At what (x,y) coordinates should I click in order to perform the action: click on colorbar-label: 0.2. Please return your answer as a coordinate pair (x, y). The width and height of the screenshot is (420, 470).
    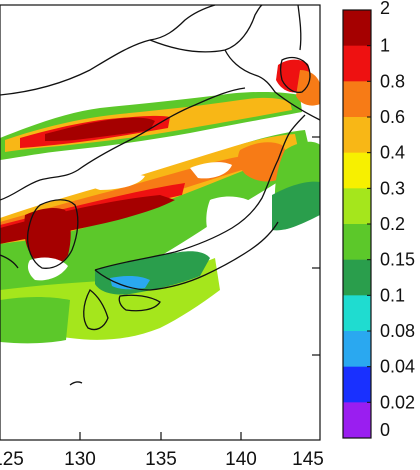
    Looking at the image, I should click on (392, 224).